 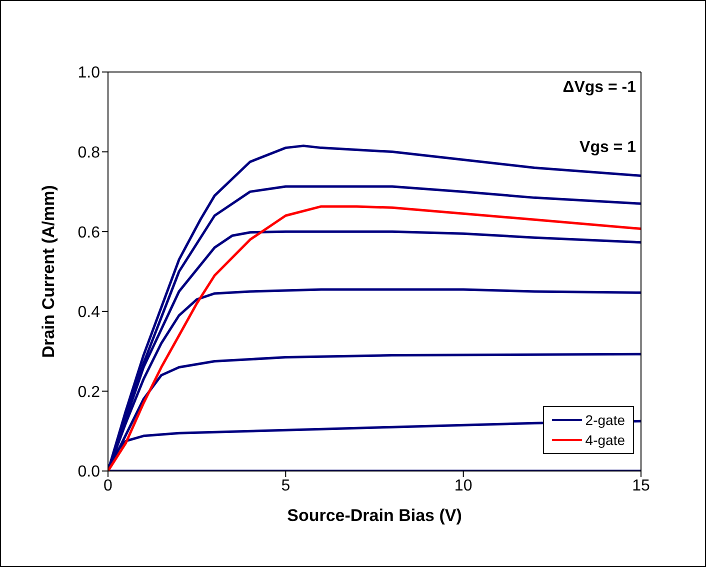 What do you see at coordinates (89, 472) in the screenshot?
I see `y-tick-label: 0.0` at bounding box center [89, 472].